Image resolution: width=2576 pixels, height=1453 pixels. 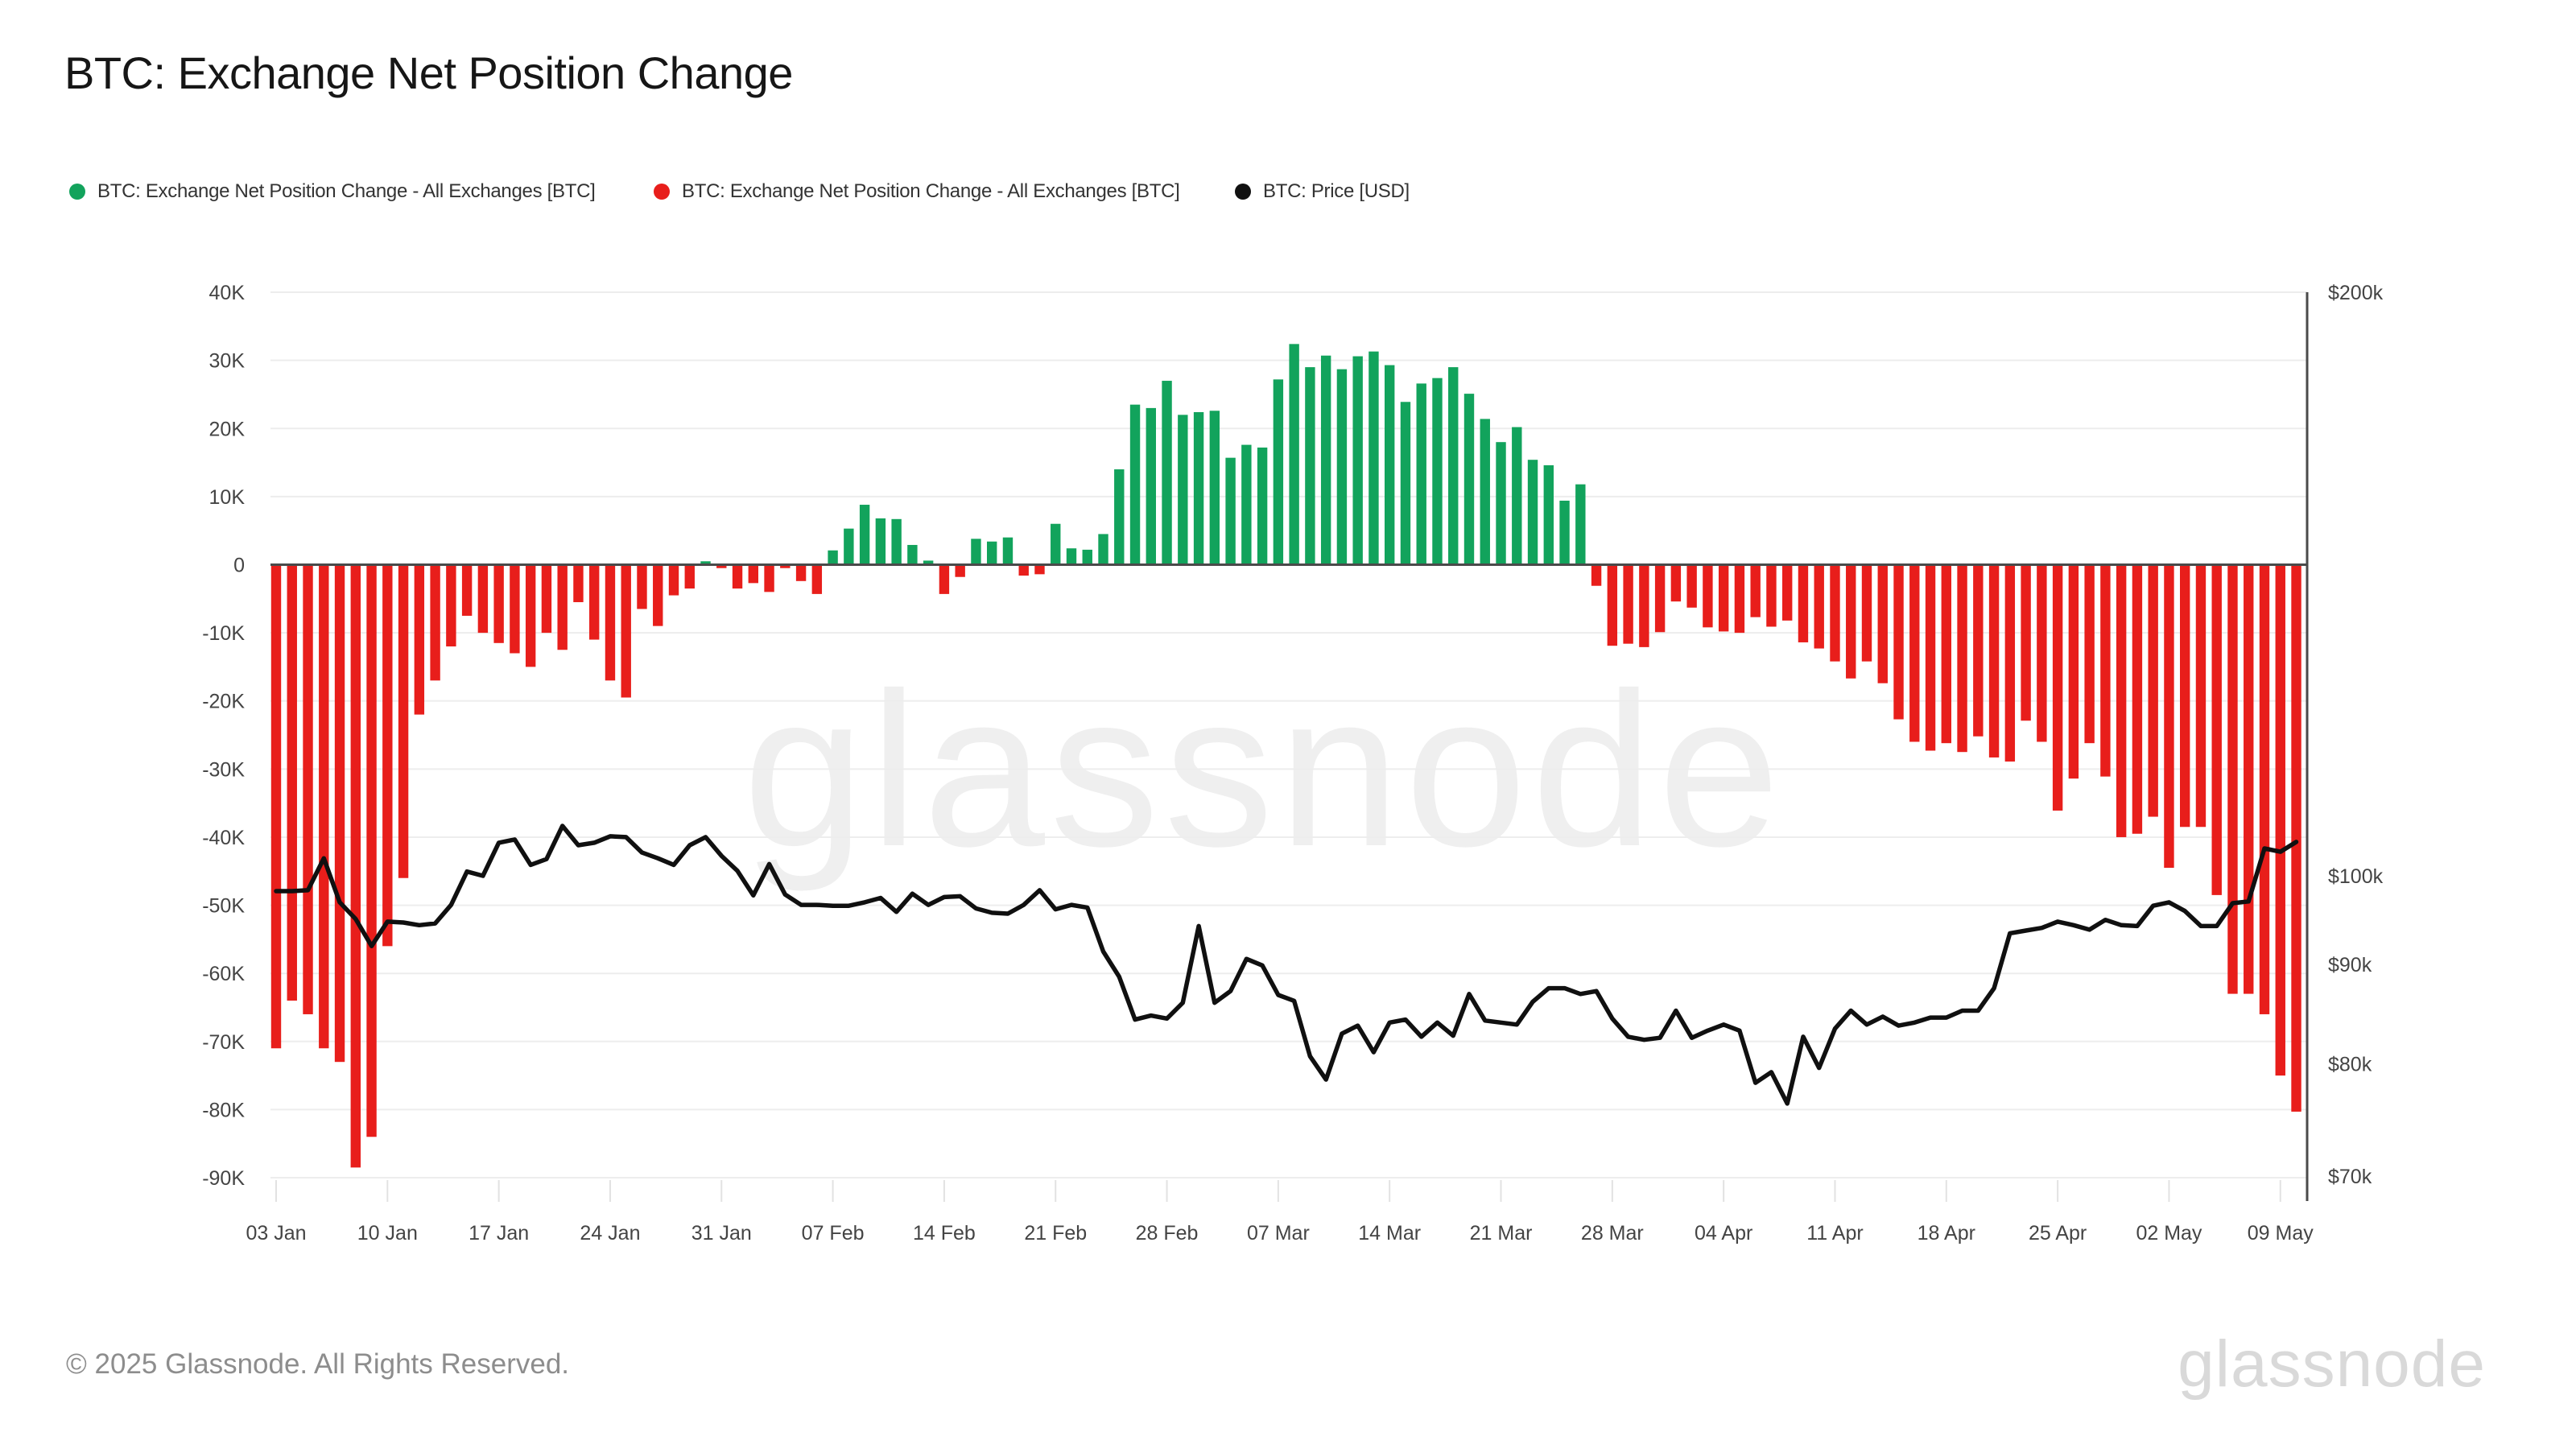 I want to click on svg-text: 21 Feb, so click(x=1055, y=1233).